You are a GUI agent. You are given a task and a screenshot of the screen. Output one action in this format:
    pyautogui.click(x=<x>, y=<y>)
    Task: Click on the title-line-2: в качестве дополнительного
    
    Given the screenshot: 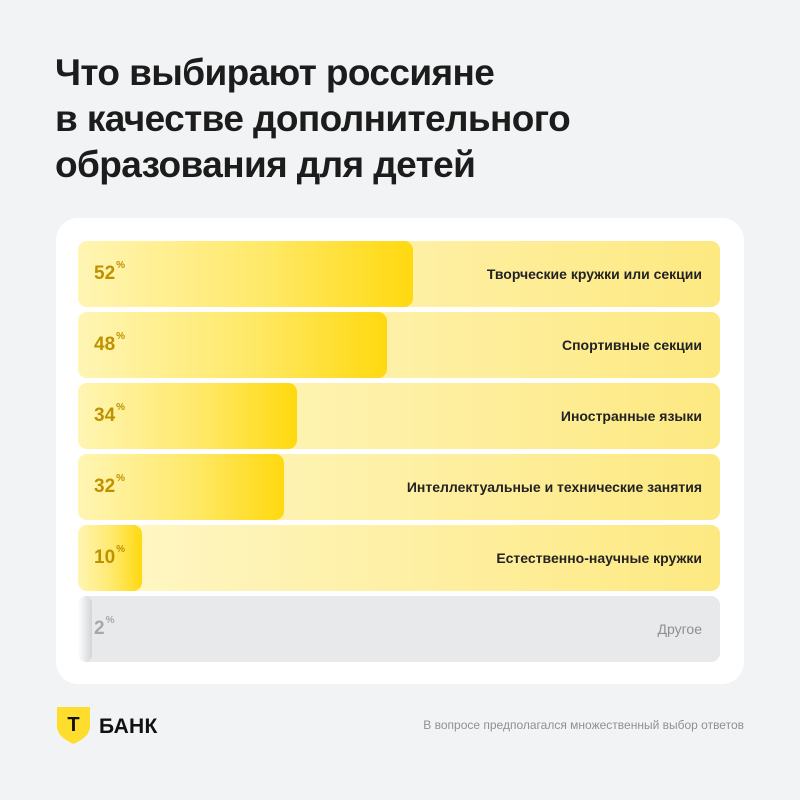 What is the action you would take?
    pyautogui.click(x=313, y=118)
    